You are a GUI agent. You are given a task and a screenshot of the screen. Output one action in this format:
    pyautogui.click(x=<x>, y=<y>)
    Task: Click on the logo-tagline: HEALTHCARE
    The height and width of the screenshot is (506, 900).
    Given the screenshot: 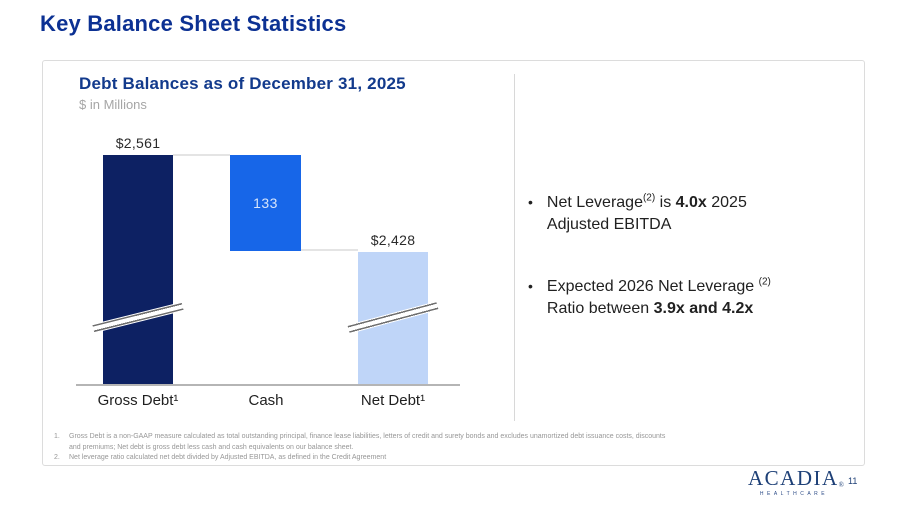 What is the action you would take?
    pyautogui.click(x=794, y=494)
    